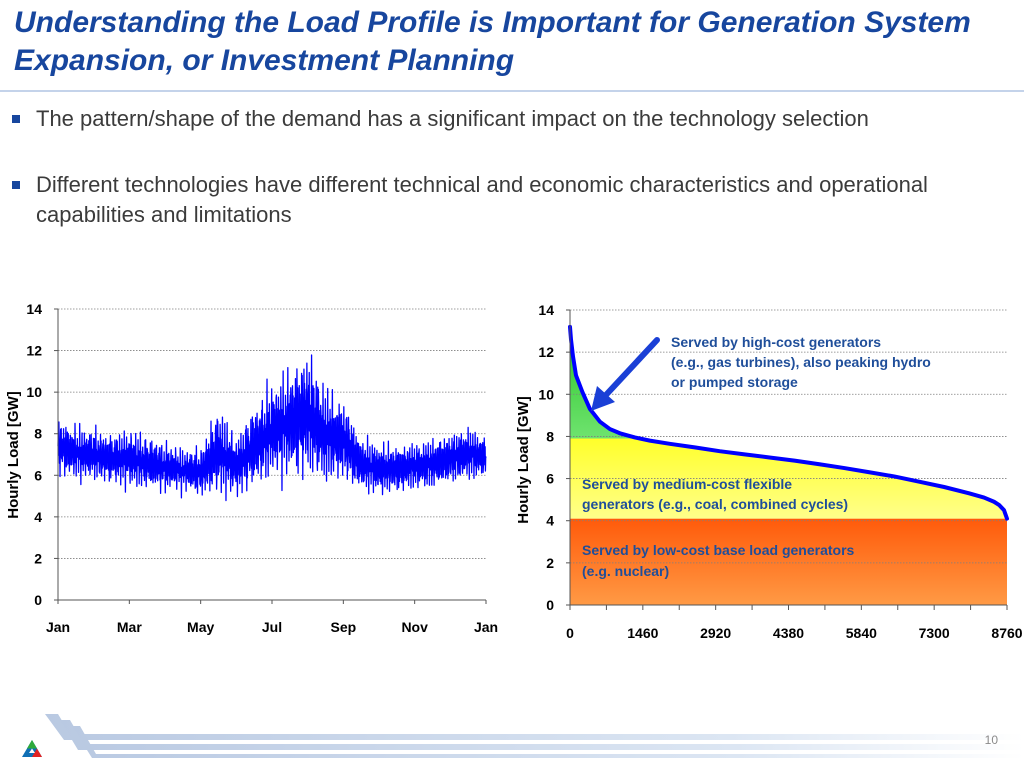  I want to click on x-tick-labels: 0 1460 2920 4380 5840 7300 8760, so click(794, 633).